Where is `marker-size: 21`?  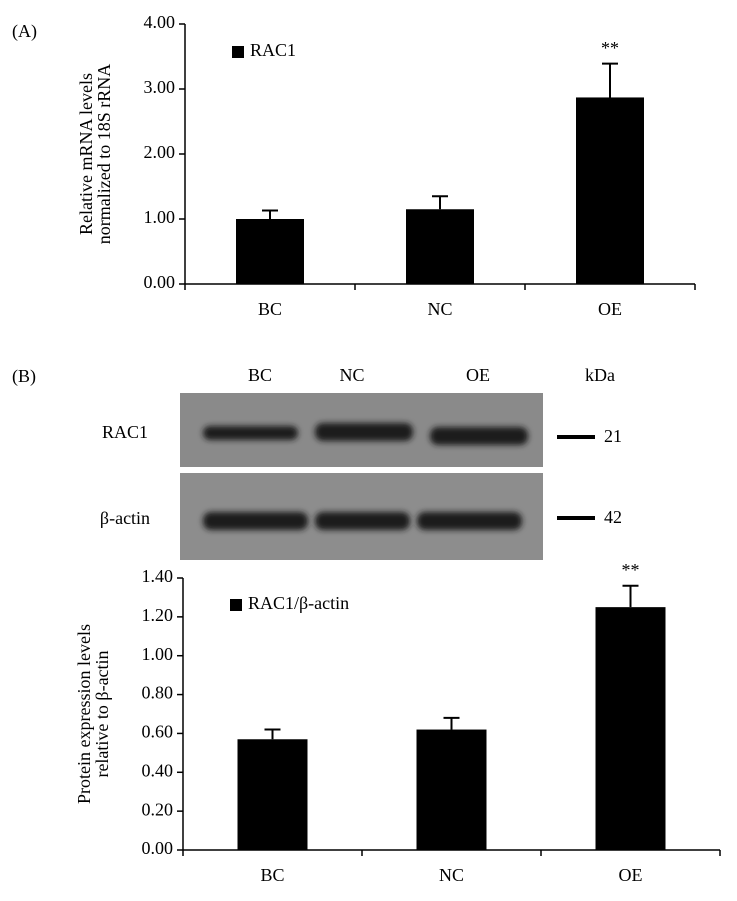 marker-size: 21 is located at coordinates (613, 436).